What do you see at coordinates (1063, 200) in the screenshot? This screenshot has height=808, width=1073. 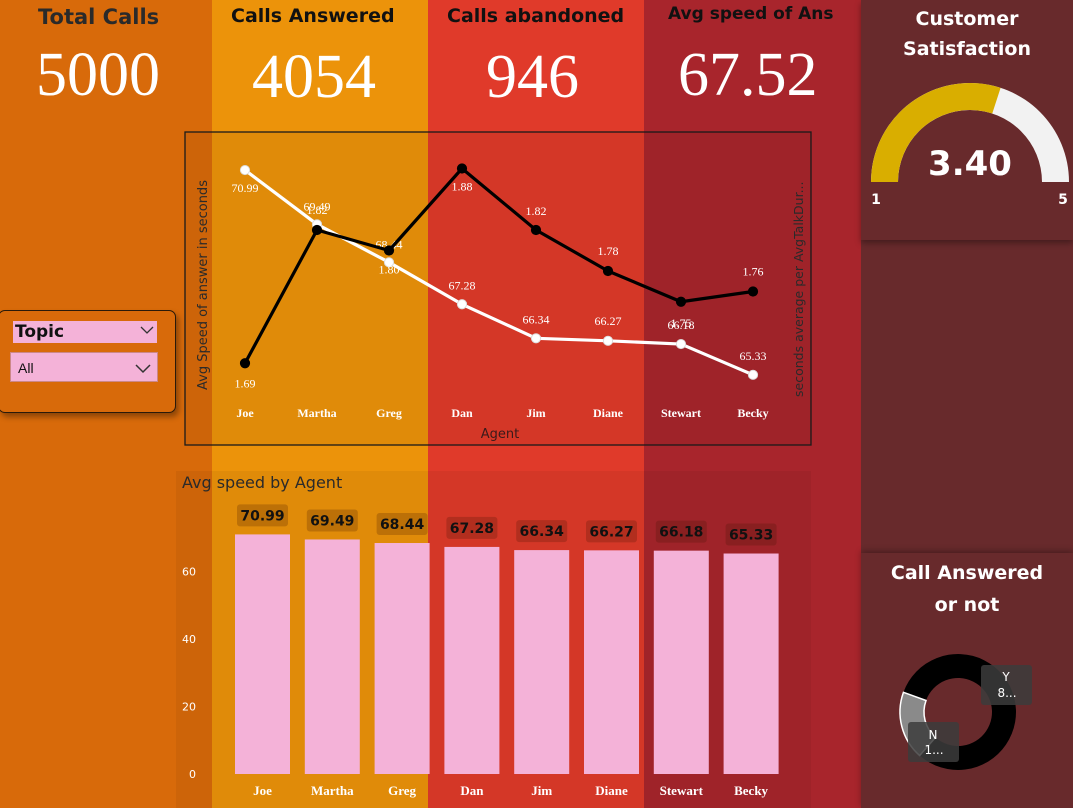 I see `gauge-max: 5` at bounding box center [1063, 200].